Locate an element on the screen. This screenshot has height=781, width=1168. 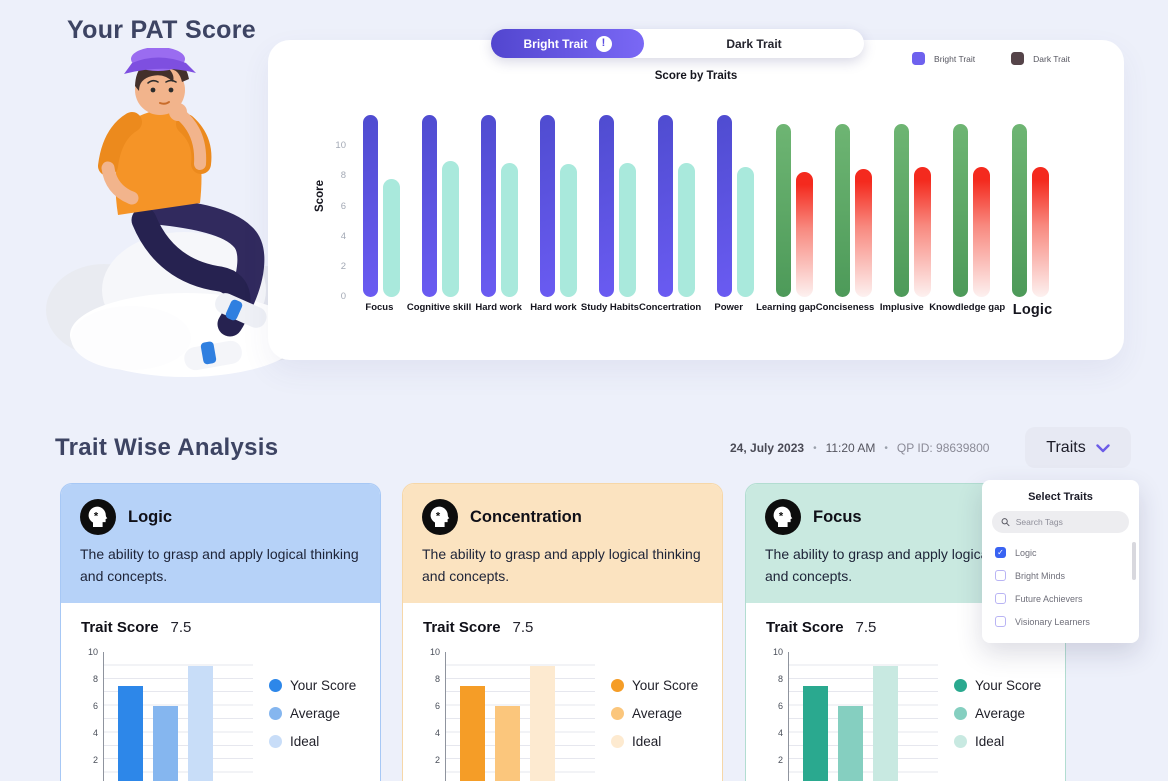
bright-trait-tab: Bright Trait ! is located at coordinates (567, 43).